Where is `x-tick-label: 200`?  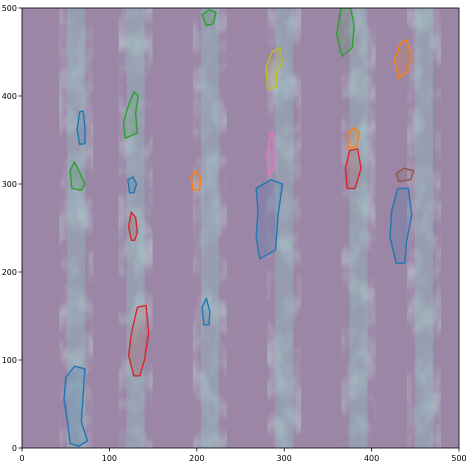 x-tick-label: 200 is located at coordinates (196, 458).